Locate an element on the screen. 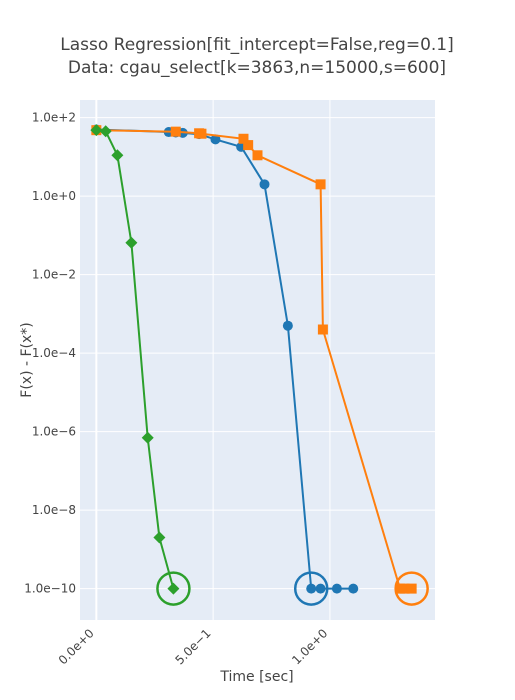 The image size is (515, 700). y-tick-label: 1.0e−6 is located at coordinates (54, 432).